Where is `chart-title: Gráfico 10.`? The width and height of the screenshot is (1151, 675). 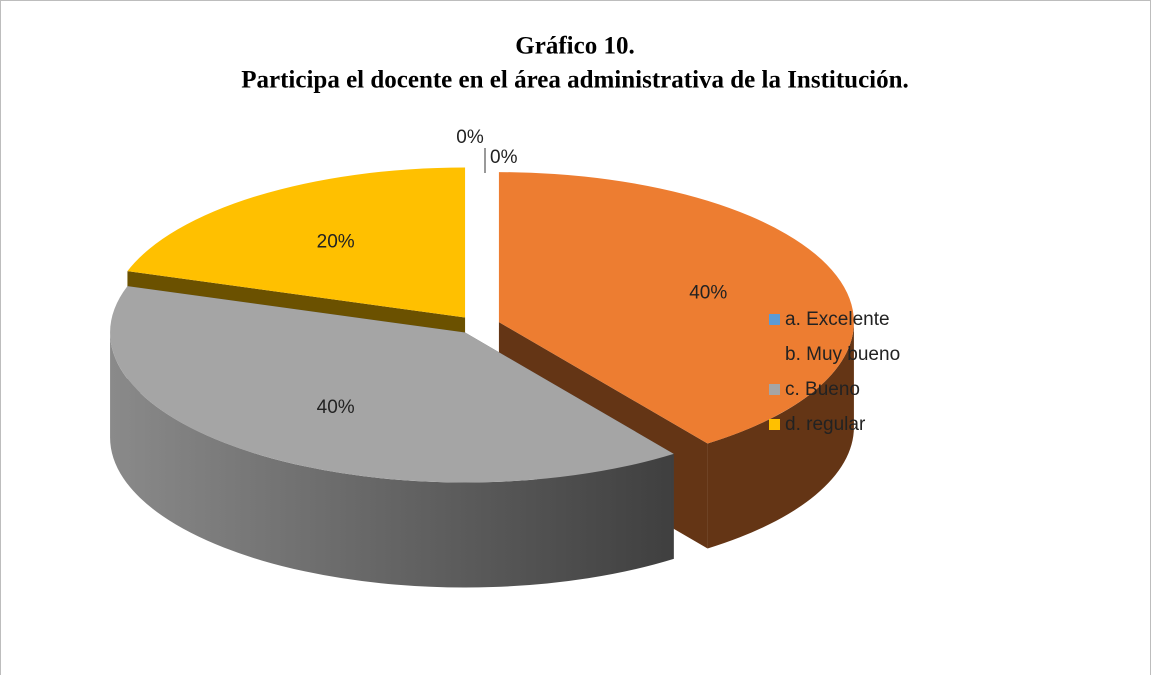 chart-title: Gráfico 10. is located at coordinates (574, 46).